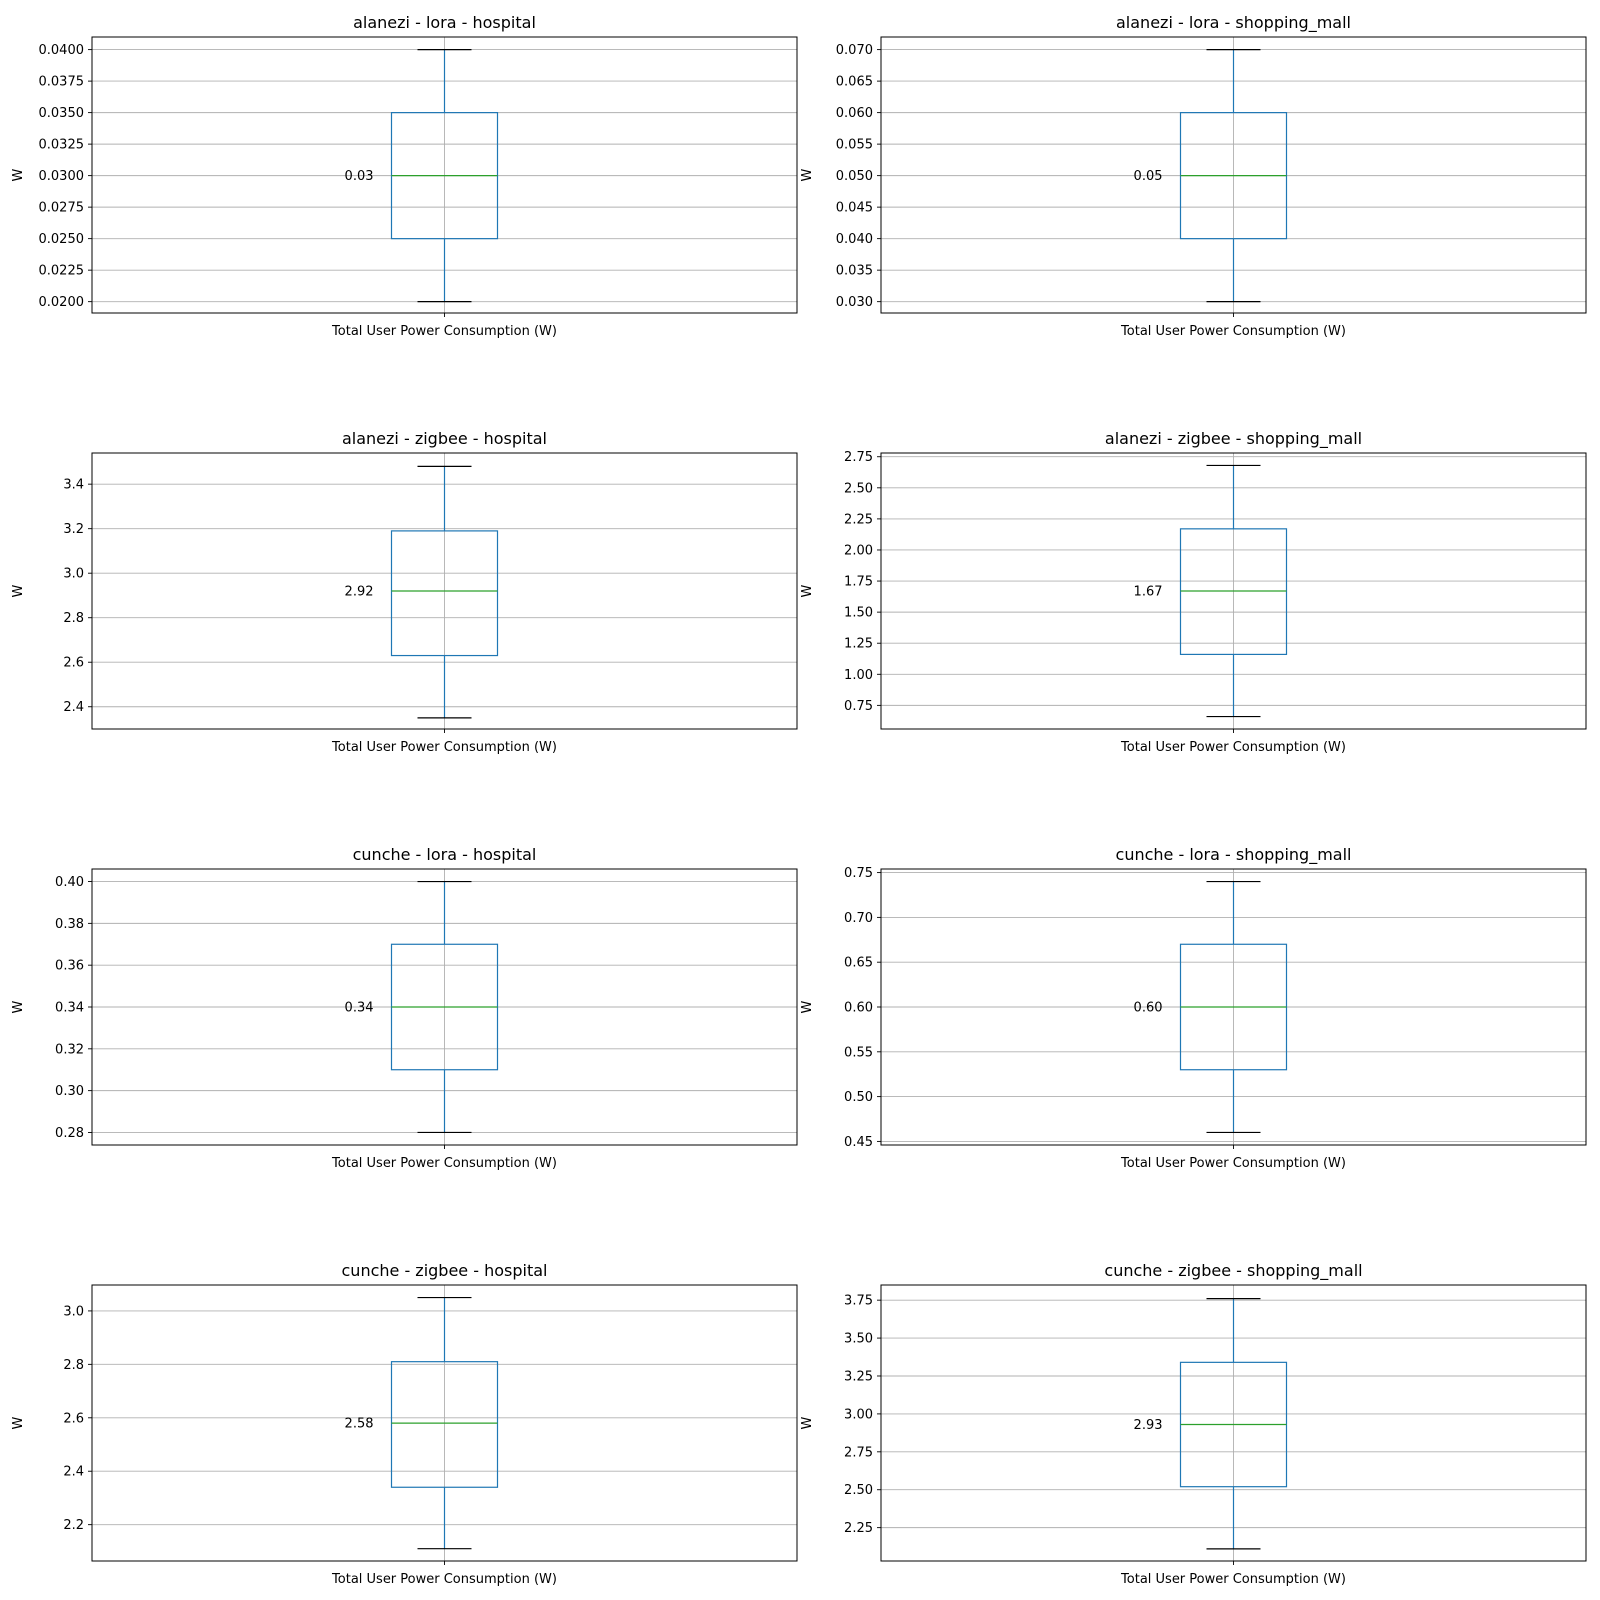 The width and height of the screenshot is (1600, 1600). What do you see at coordinates (73, 1525) in the screenshot?
I see `y-tick-label: 2.2` at bounding box center [73, 1525].